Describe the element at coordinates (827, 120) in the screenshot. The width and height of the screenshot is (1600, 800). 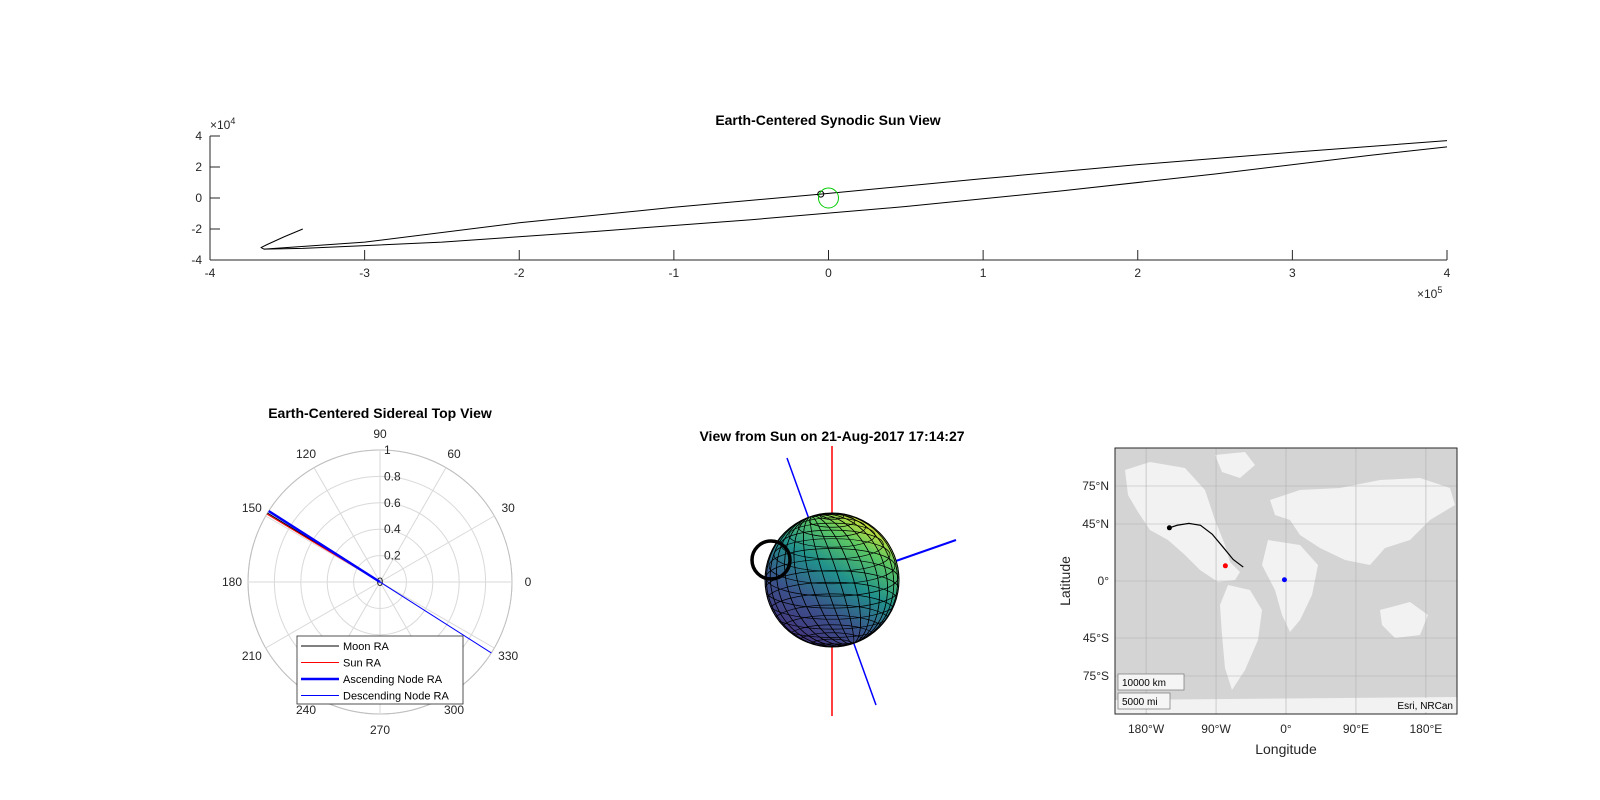
I see `synodic-title: Earth-Centered Synodic Sun View` at that location.